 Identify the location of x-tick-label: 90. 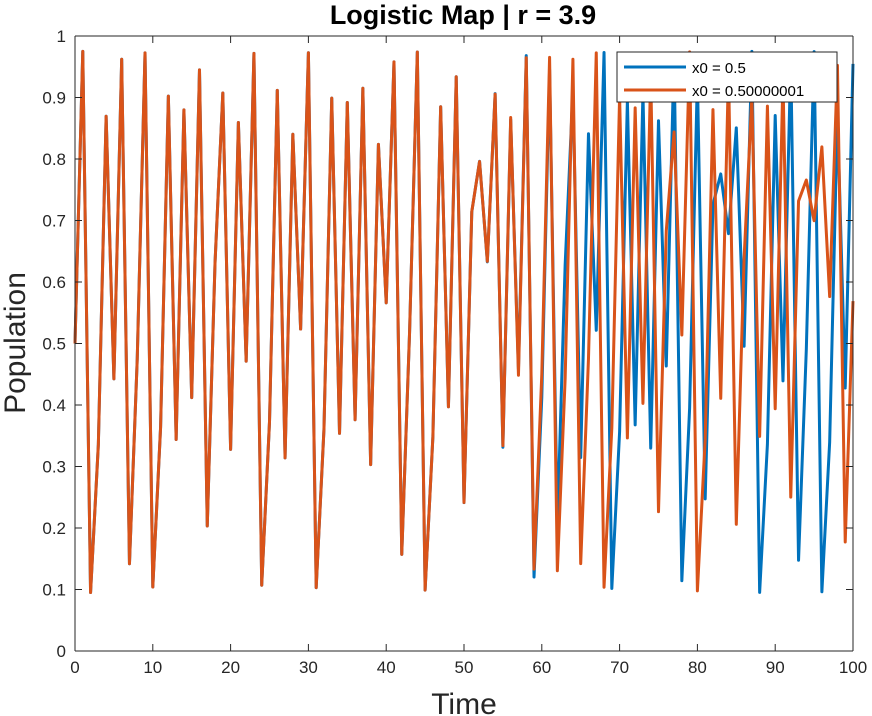
(775, 667).